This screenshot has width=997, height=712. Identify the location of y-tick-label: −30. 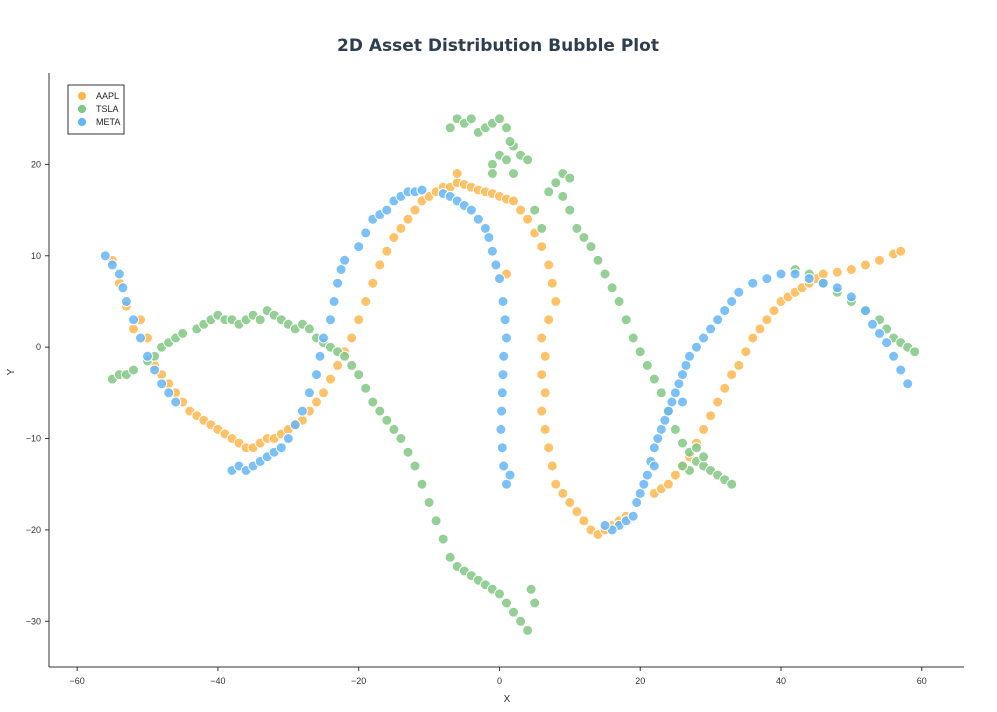
(33, 621).